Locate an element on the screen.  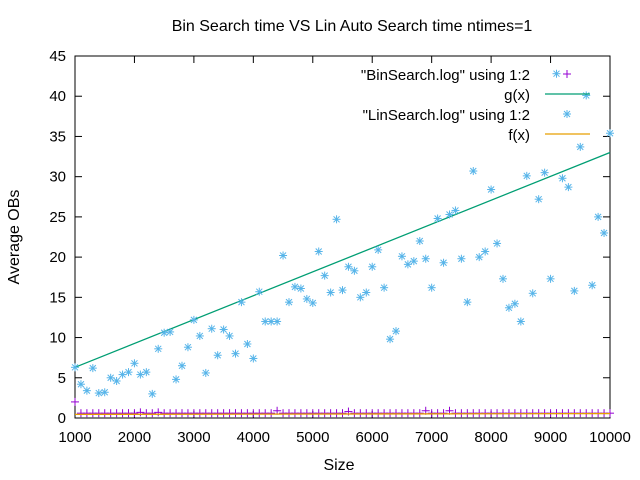
legend-label: "BinSearch.log" using 1:2 is located at coordinates (445, 75).